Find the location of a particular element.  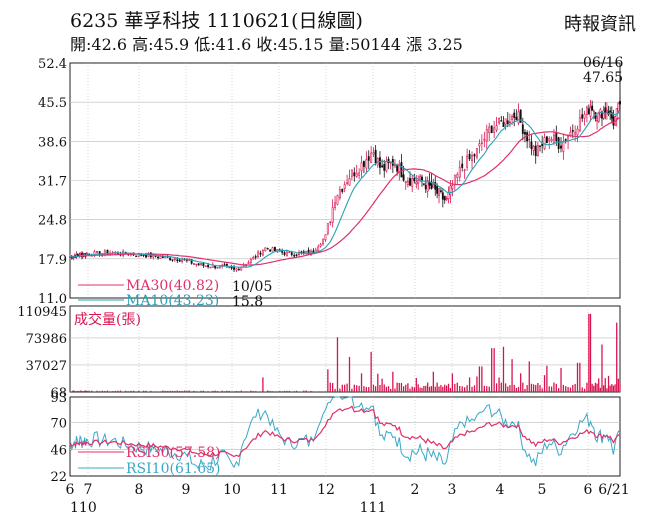

x-tick-label: 9 is located at coordinates (186, 490).